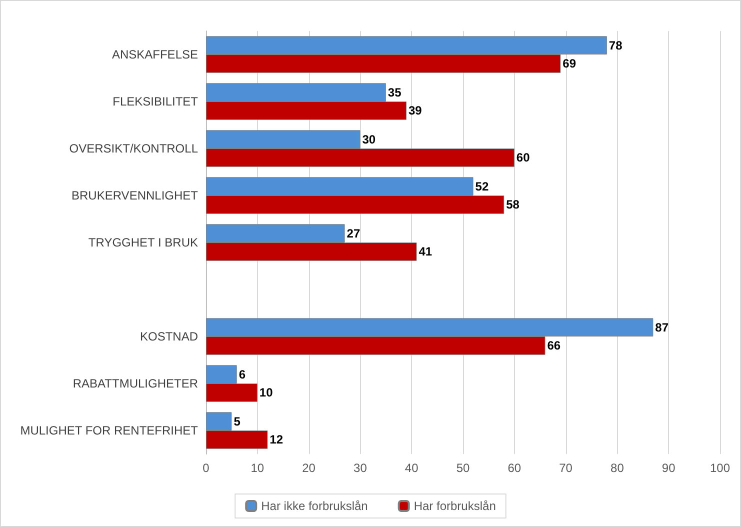  I want to click on x-tick-label: 10, so click(257, 468).